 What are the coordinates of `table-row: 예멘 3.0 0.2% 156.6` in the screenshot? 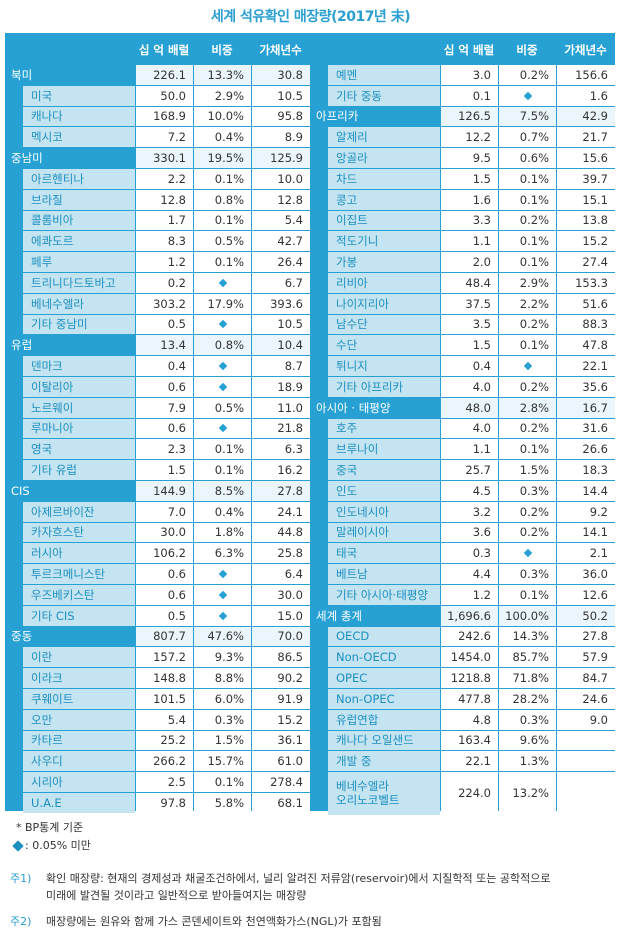 It's located at (462, 75).